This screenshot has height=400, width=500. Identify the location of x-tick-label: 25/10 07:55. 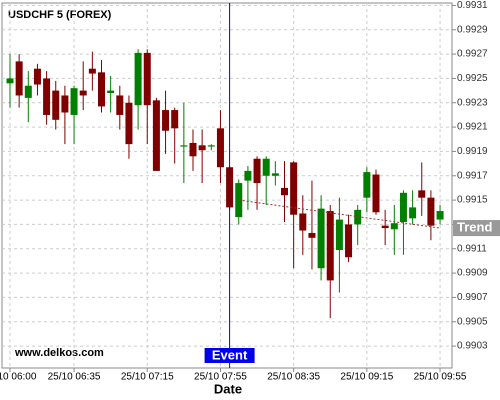
(220, 377).